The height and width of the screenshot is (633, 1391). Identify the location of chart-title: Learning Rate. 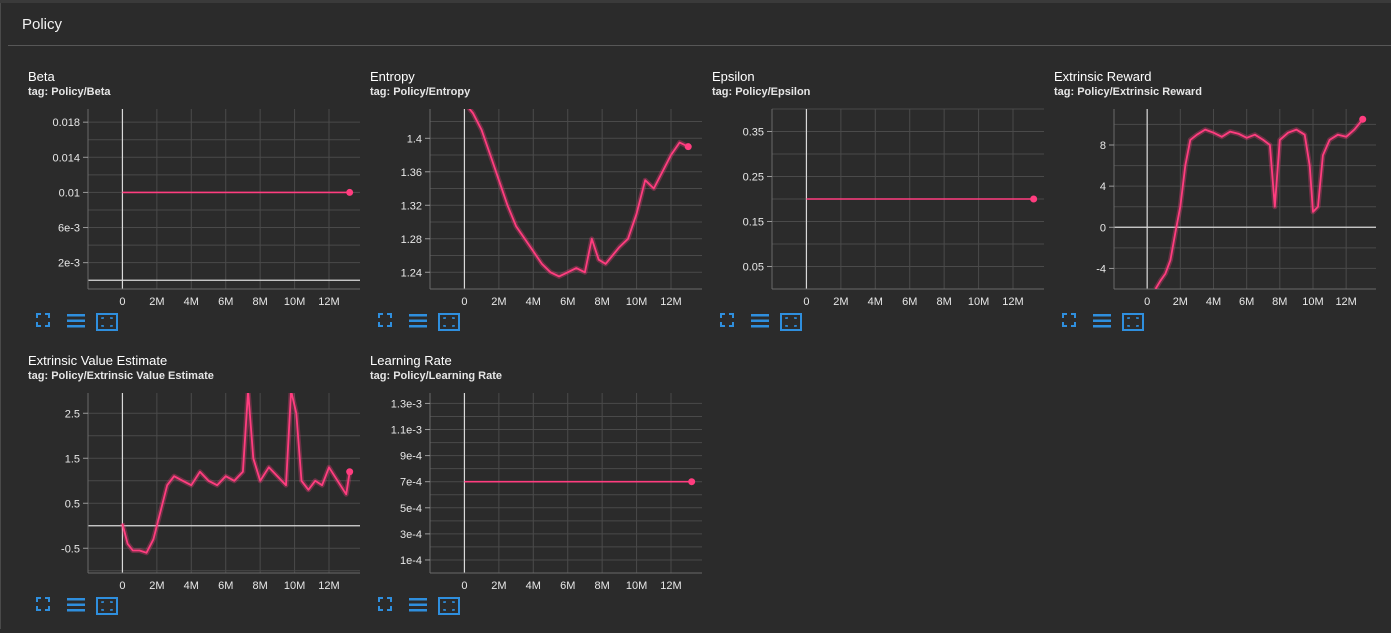
(411, 360).